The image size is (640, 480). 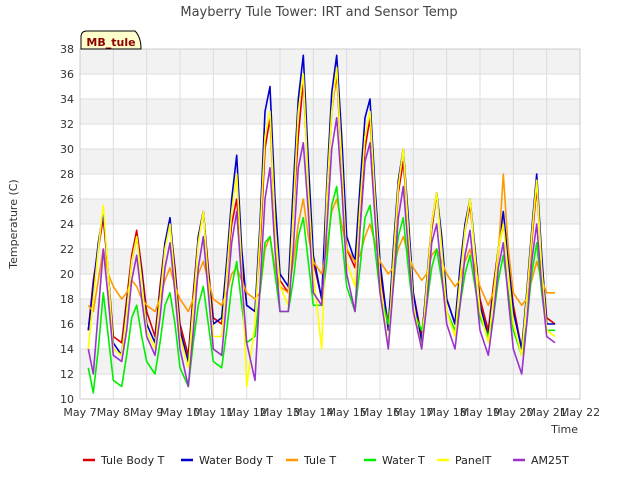 What do you see at coordinates (236, 460) in the screenshot?
I see `legend-label-water-body-t: Water Body T` at bounding box center [236, 460].